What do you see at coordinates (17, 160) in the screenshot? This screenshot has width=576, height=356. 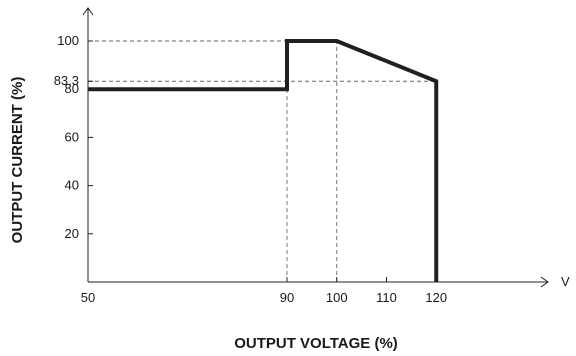 I see `y-axis-title: OUTPUT CURRENT (%)` at bounding box center [17, 160].